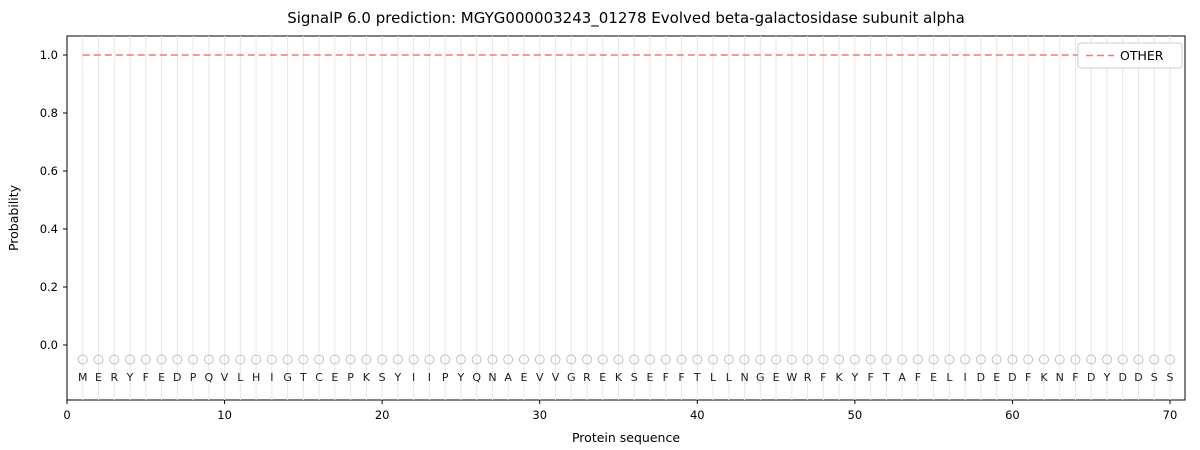 This screenshot has width=1200, height=450. Describe the element at coordinates (208, 377) in the screenshot. I see `residue-letter: Q` at that location.